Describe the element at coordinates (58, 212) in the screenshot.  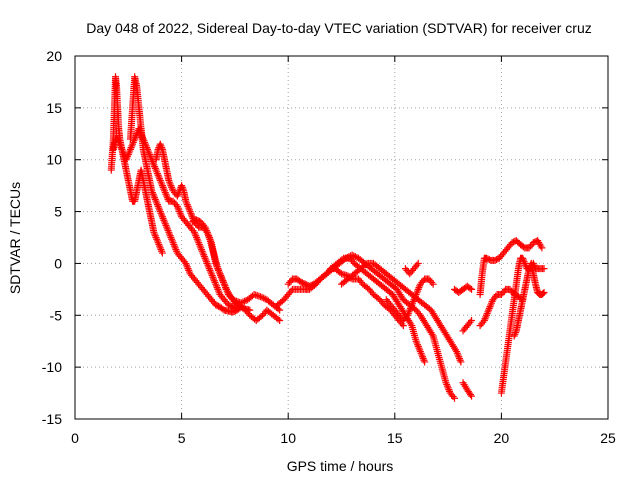
I see `y-tick-label: 5` at that location.